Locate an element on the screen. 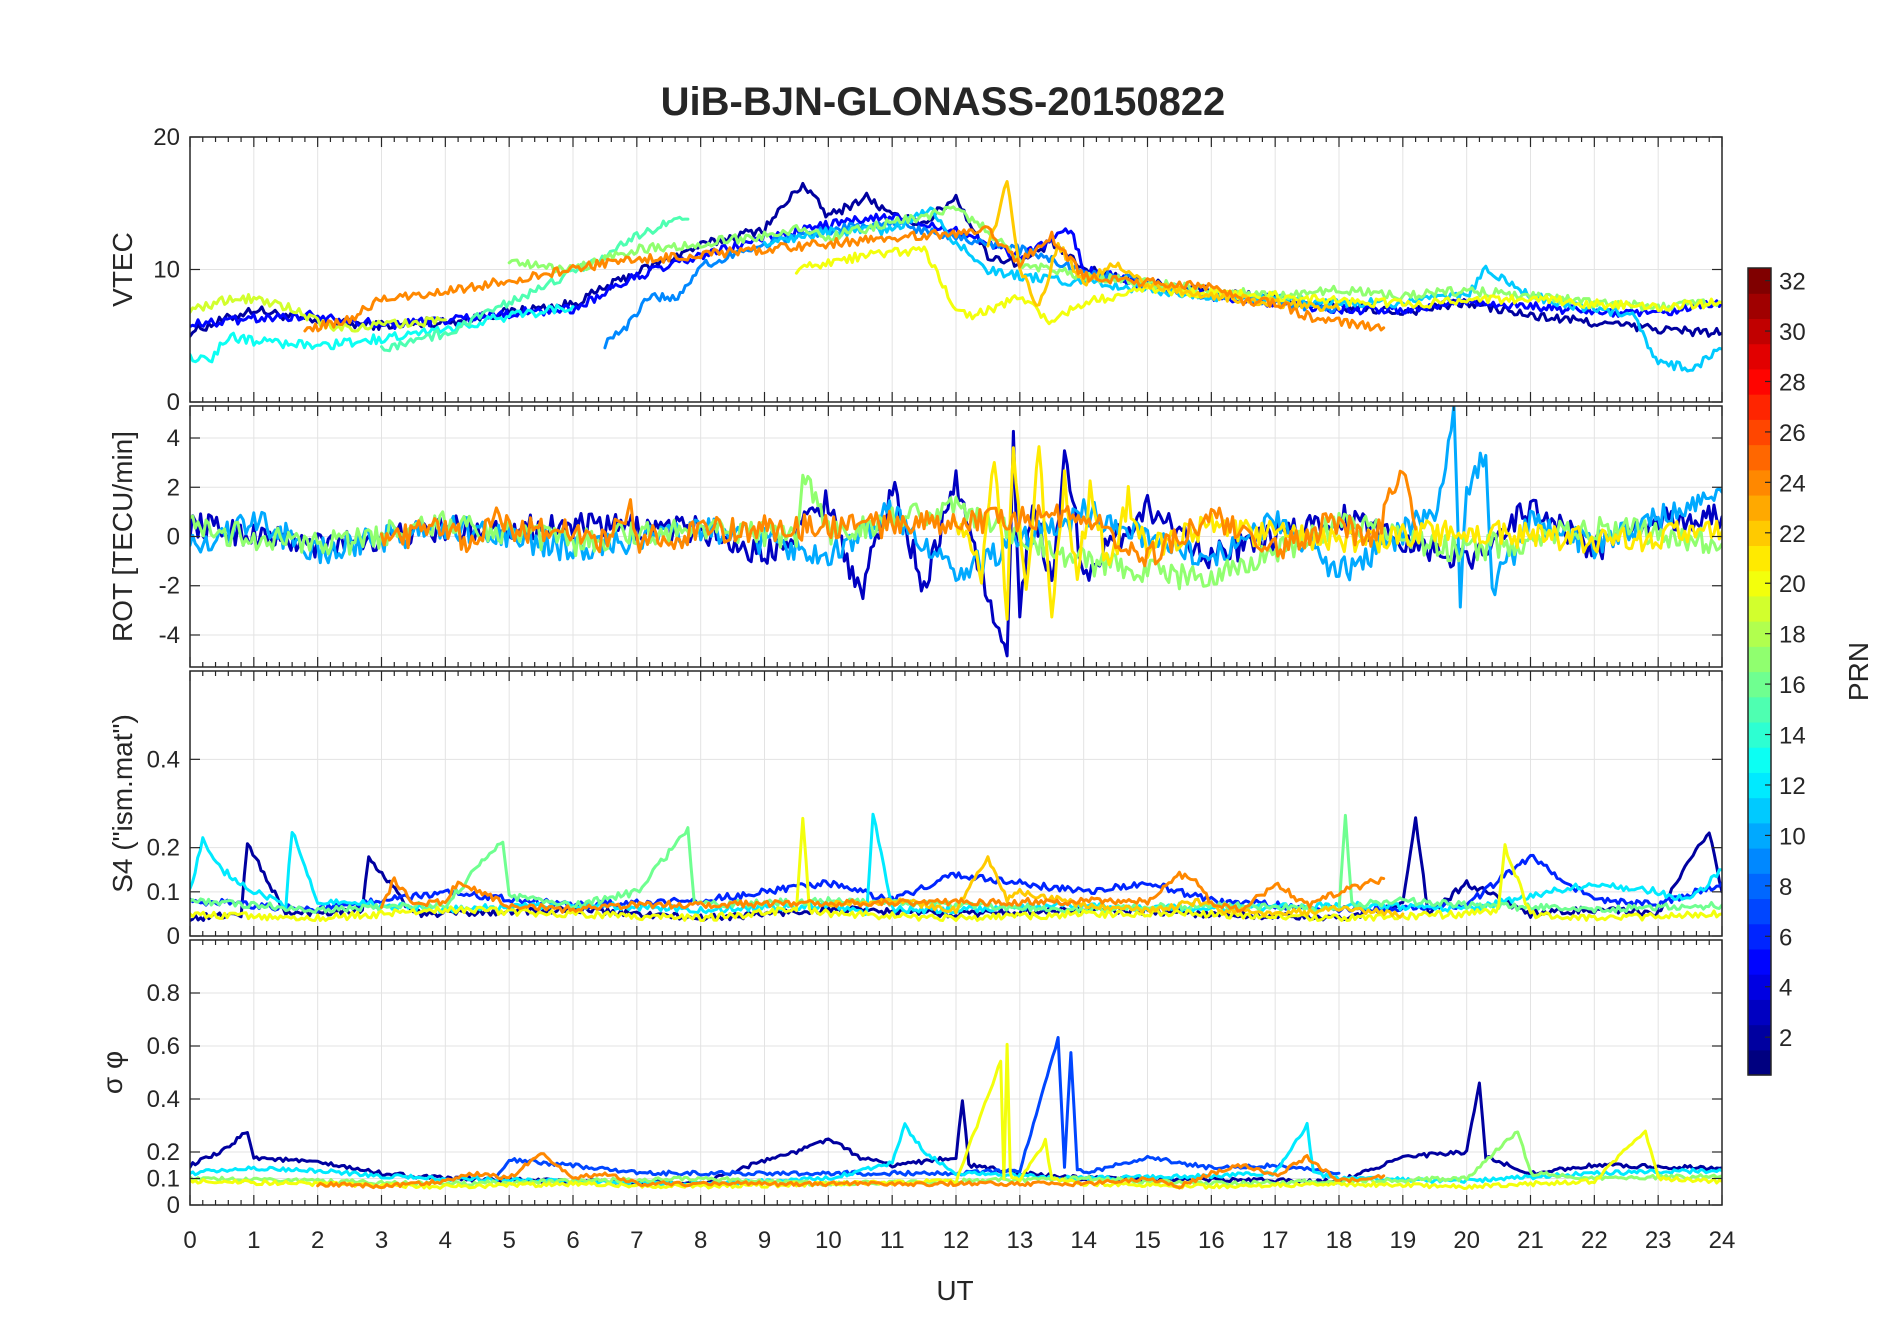 This screenshot has height=1330, width=1902. y-axis-label: VTEC is located at coordinates (122, 269).